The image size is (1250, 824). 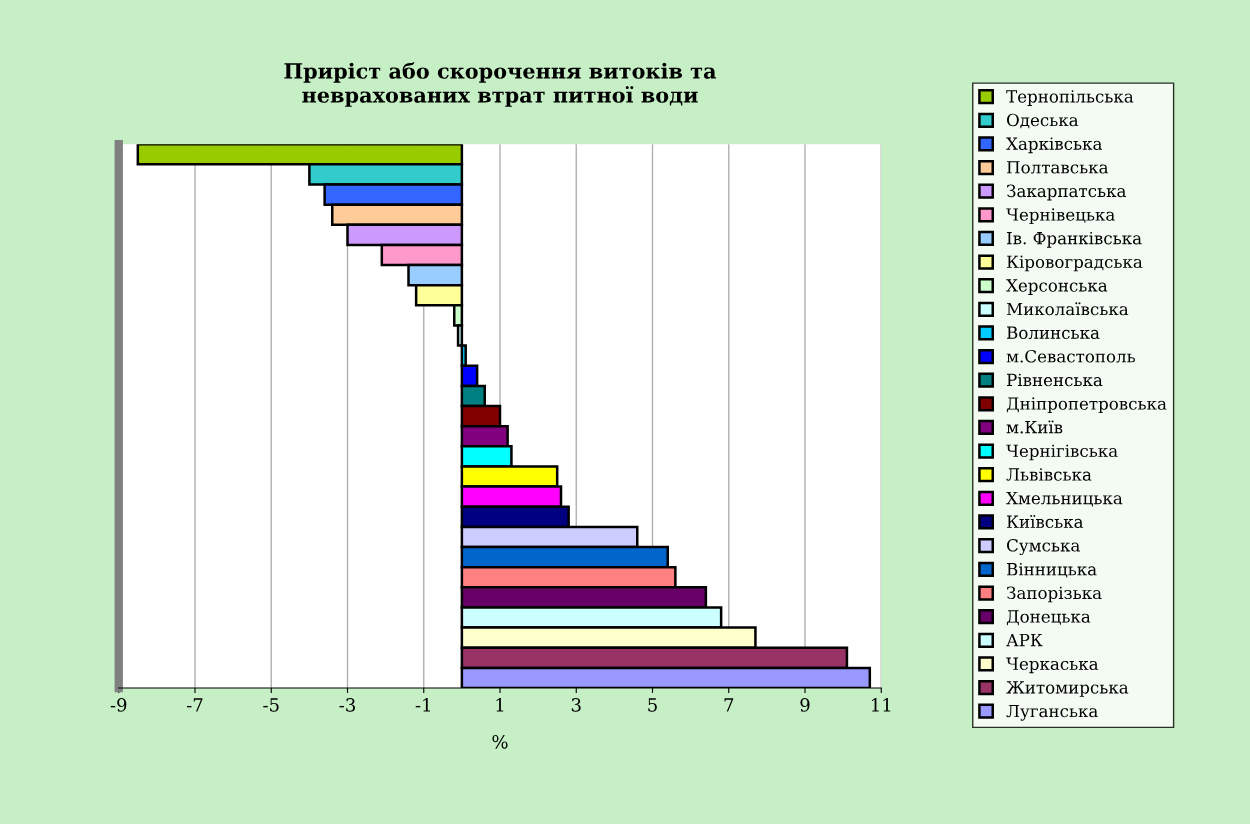 What do you see at coordinates (1054, 594) in the screenshot?
I see `legend-label: Запорізька` at bounding box center [1054, 594].